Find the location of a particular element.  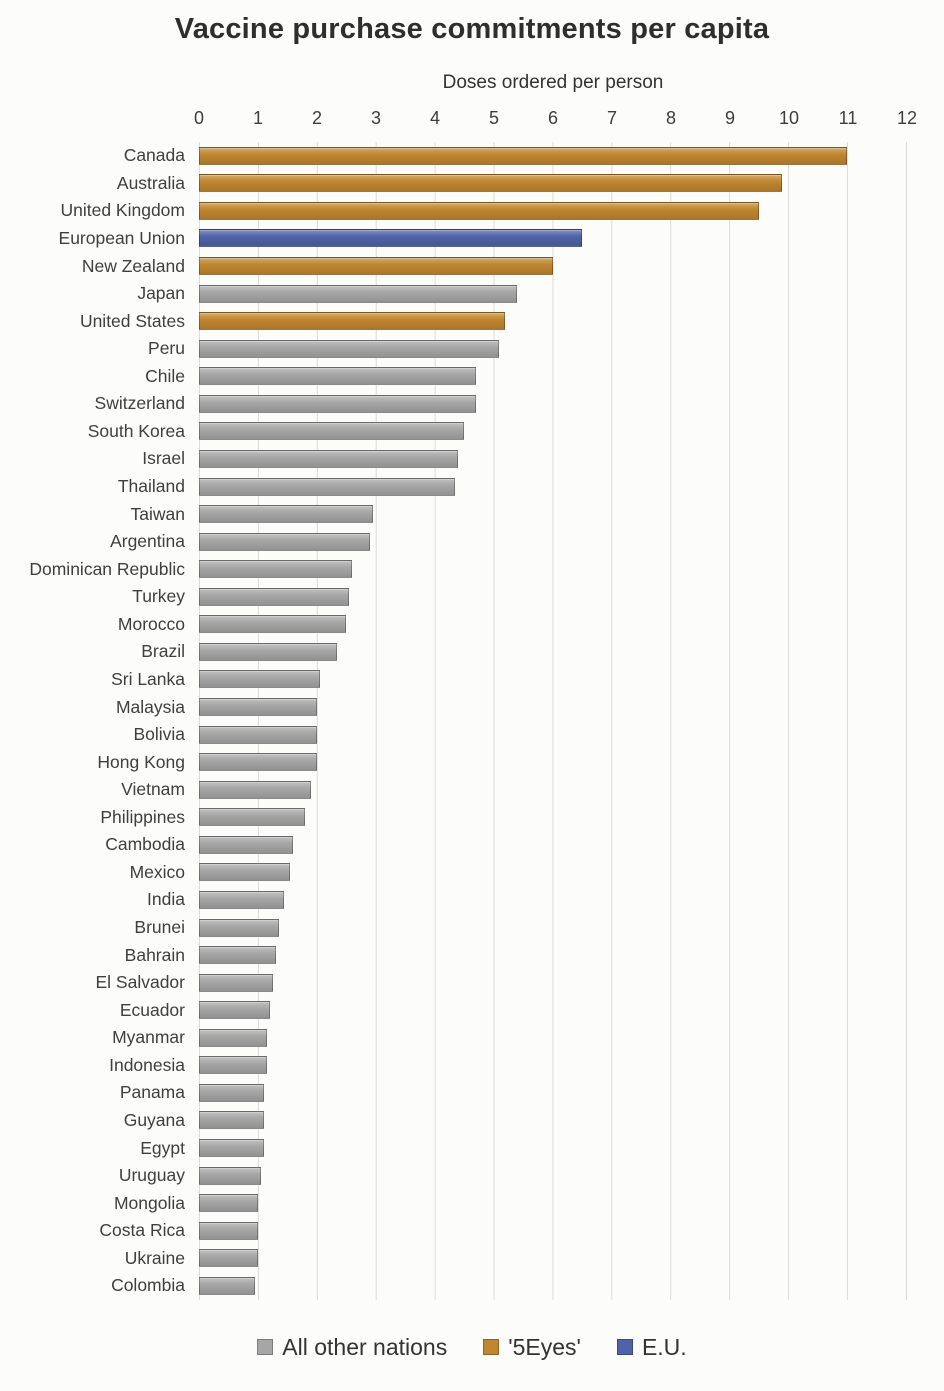

legend-item: '5Eyes' is located at coordinates (532, 1347).